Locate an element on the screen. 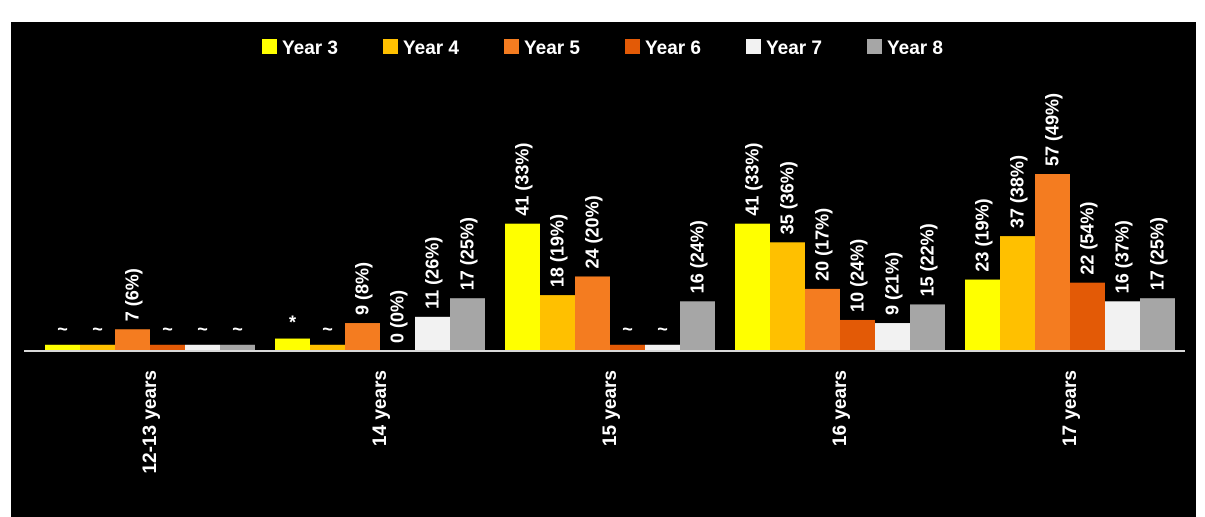  legend-item-year-3: Year 3 is located at coordinates (300, 48).